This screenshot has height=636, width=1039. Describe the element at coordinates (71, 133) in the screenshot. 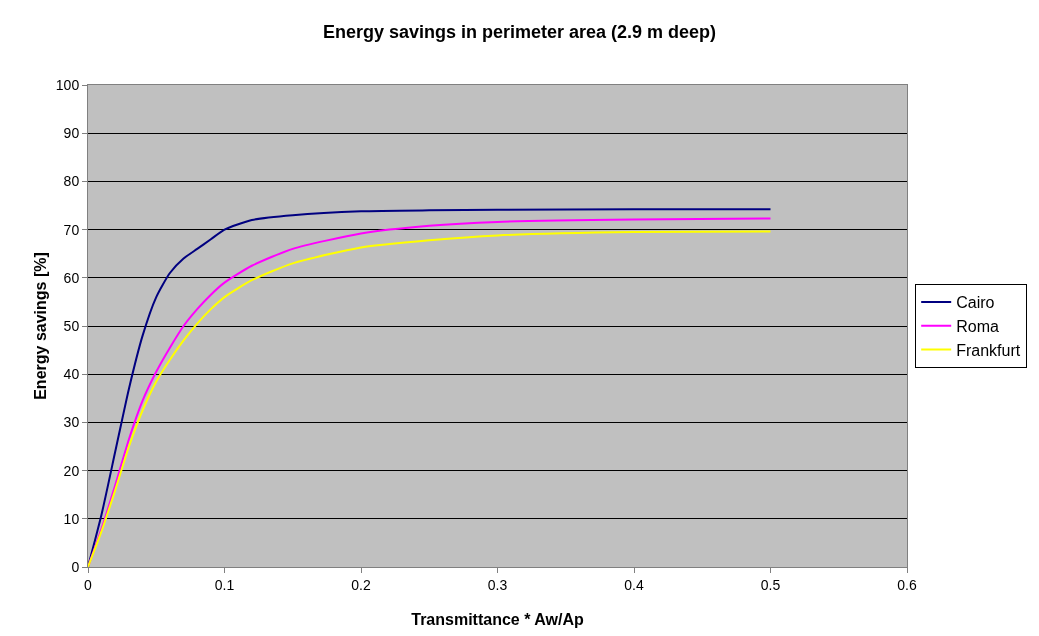

I see `y-tick-label: 90` at that location.